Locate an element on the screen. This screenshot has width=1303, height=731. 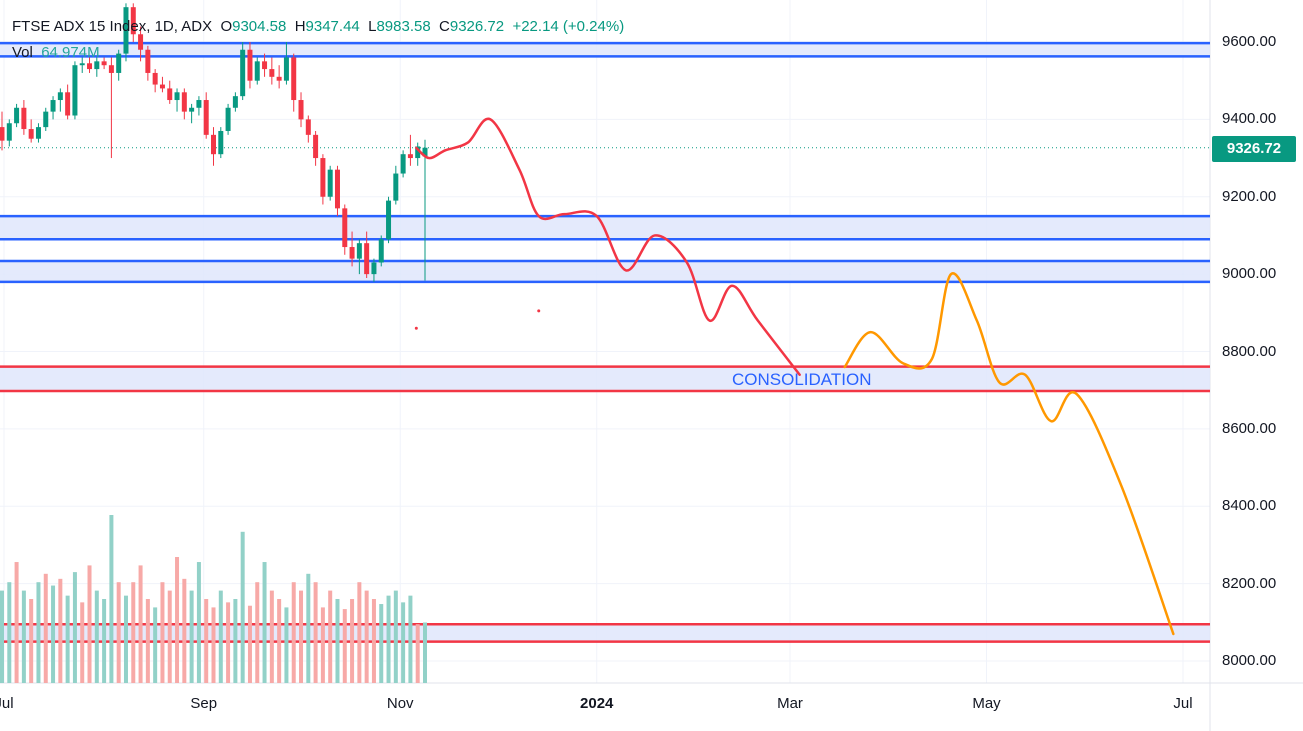
low-value: 8983.58 is located at coordinates (403, 26).